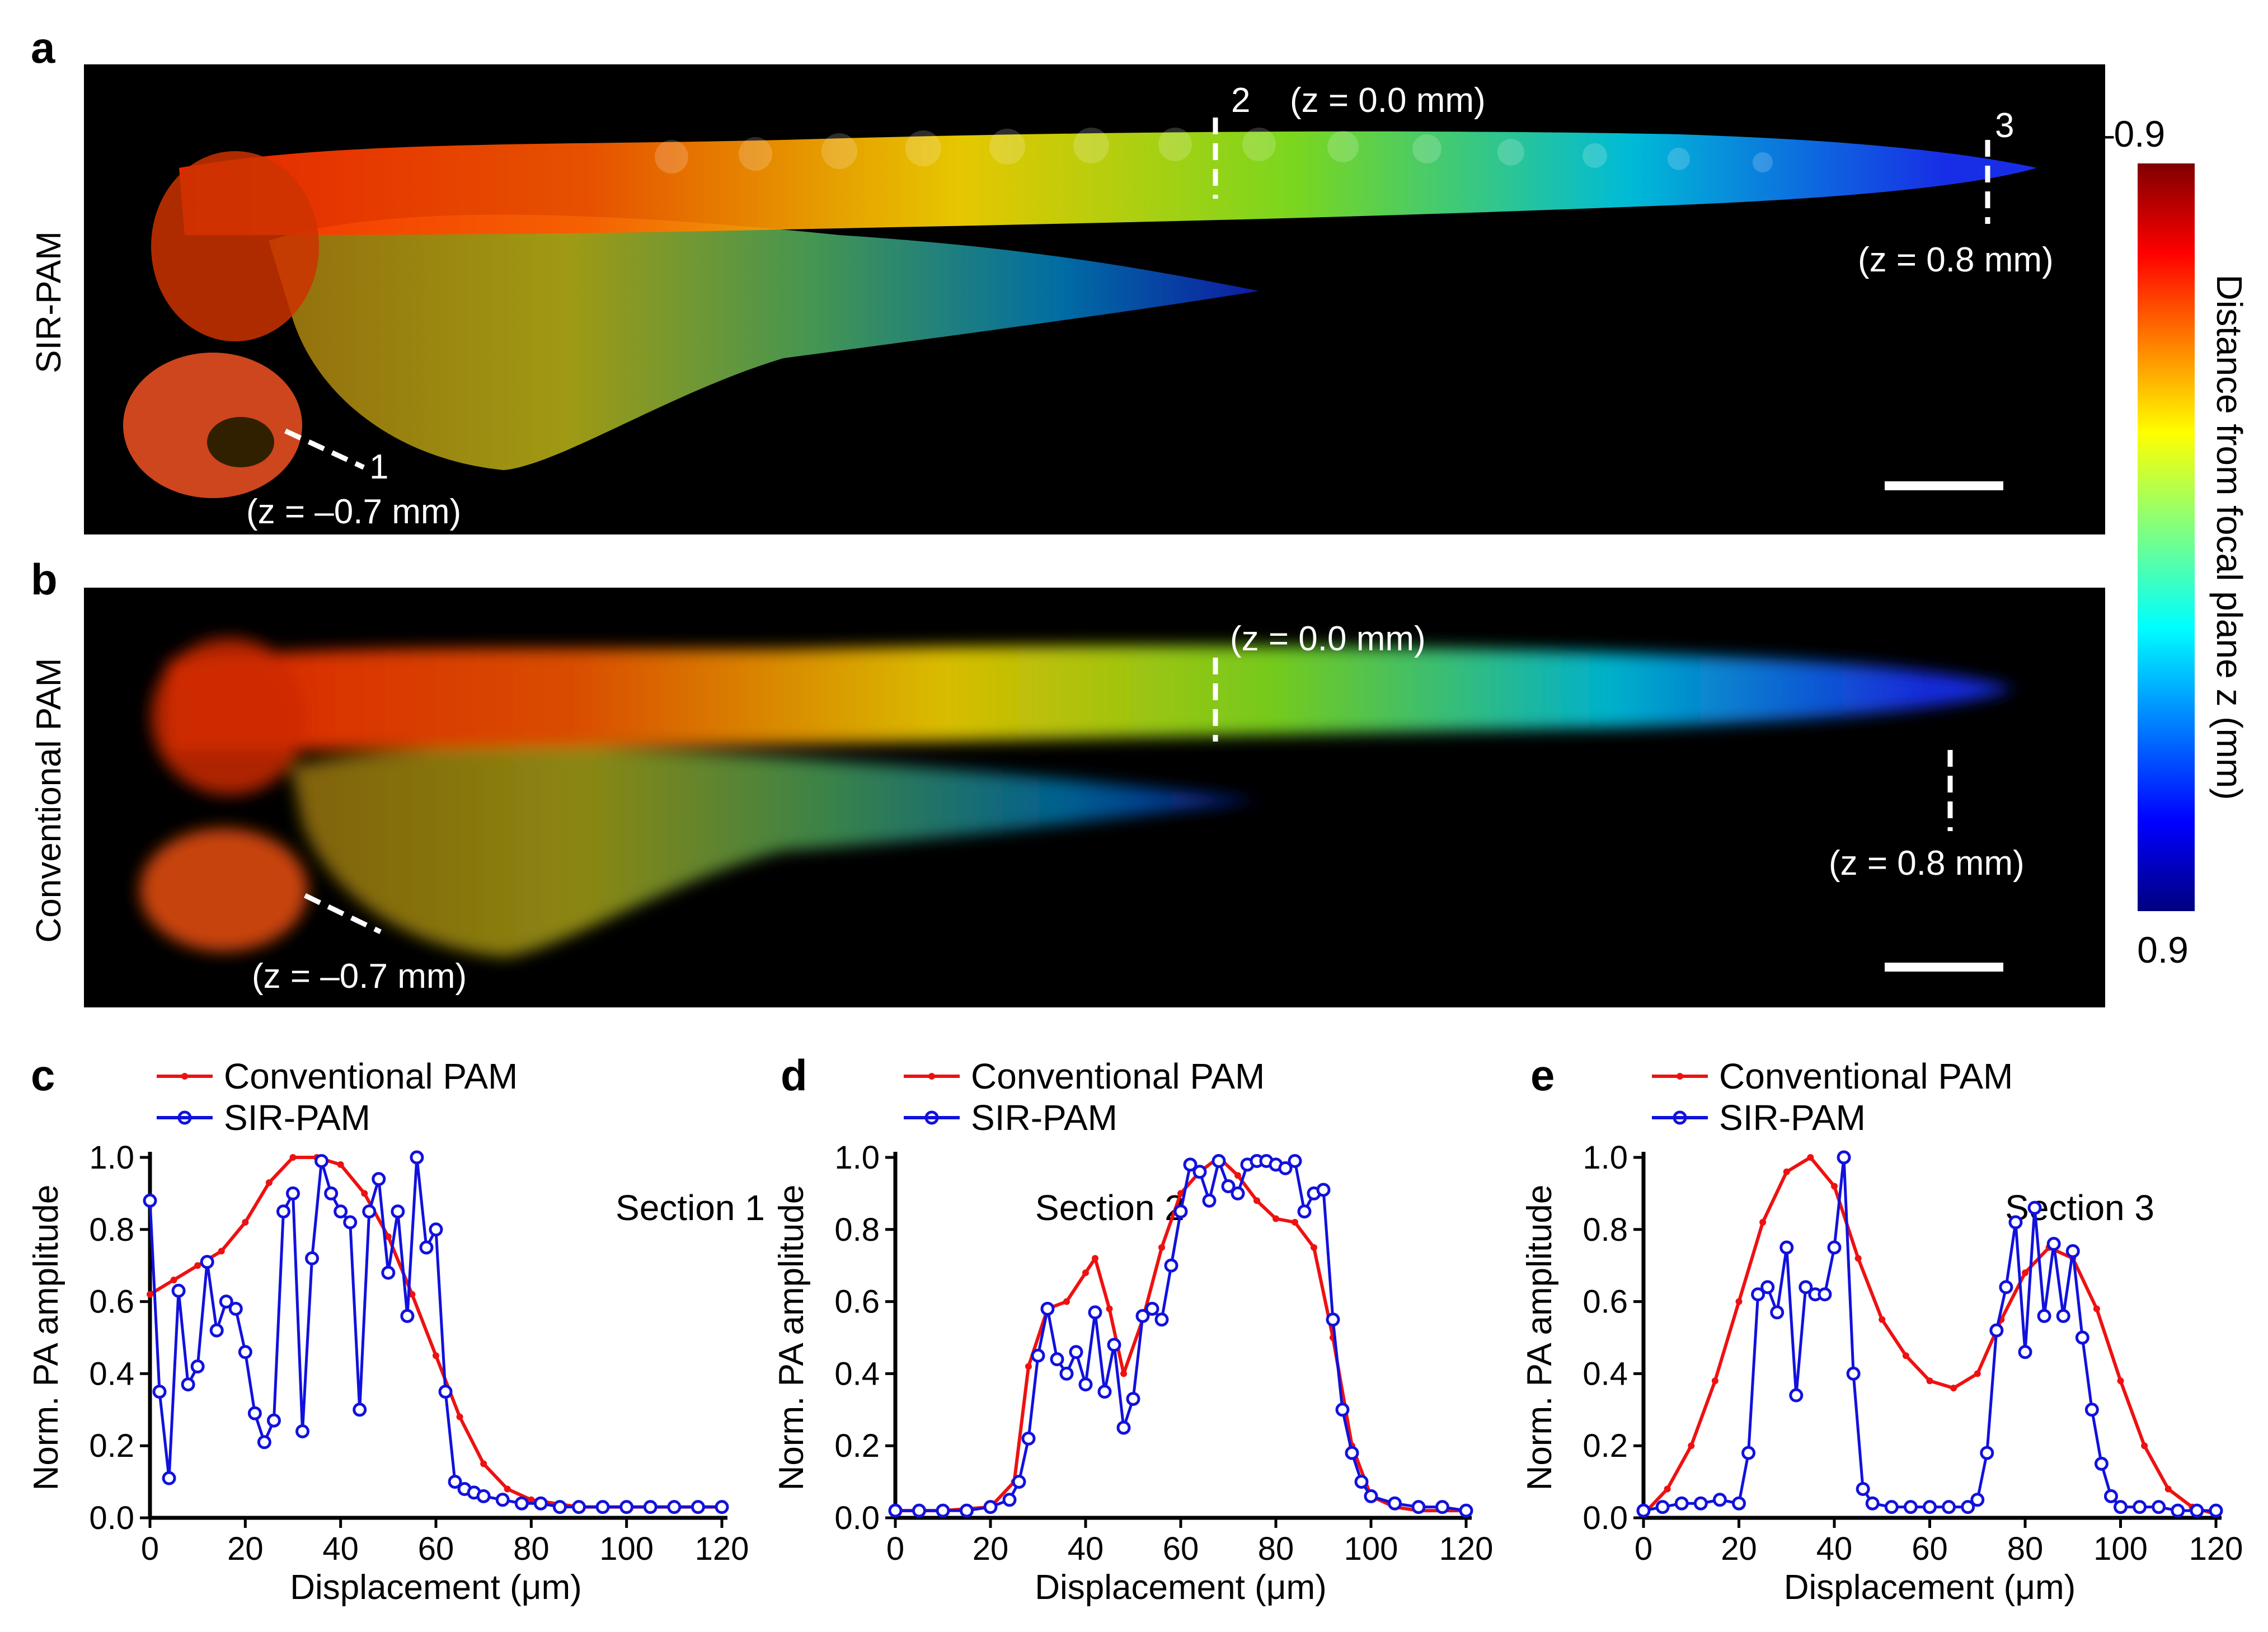 This screenshot has width=2268, height=1632. What do you see at coordinates (794, 1075) in the screenshot?
I see `panel-label-d: d` at bounding box center [794, 1075].